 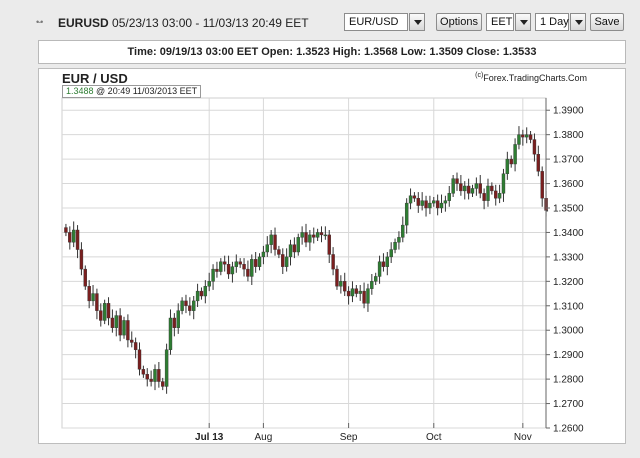 What do you see at coordinates (535, 78) in the screenshot?
I see `credit-text: Forex.TradingCharts.Com` at bounding box center [535, 78].